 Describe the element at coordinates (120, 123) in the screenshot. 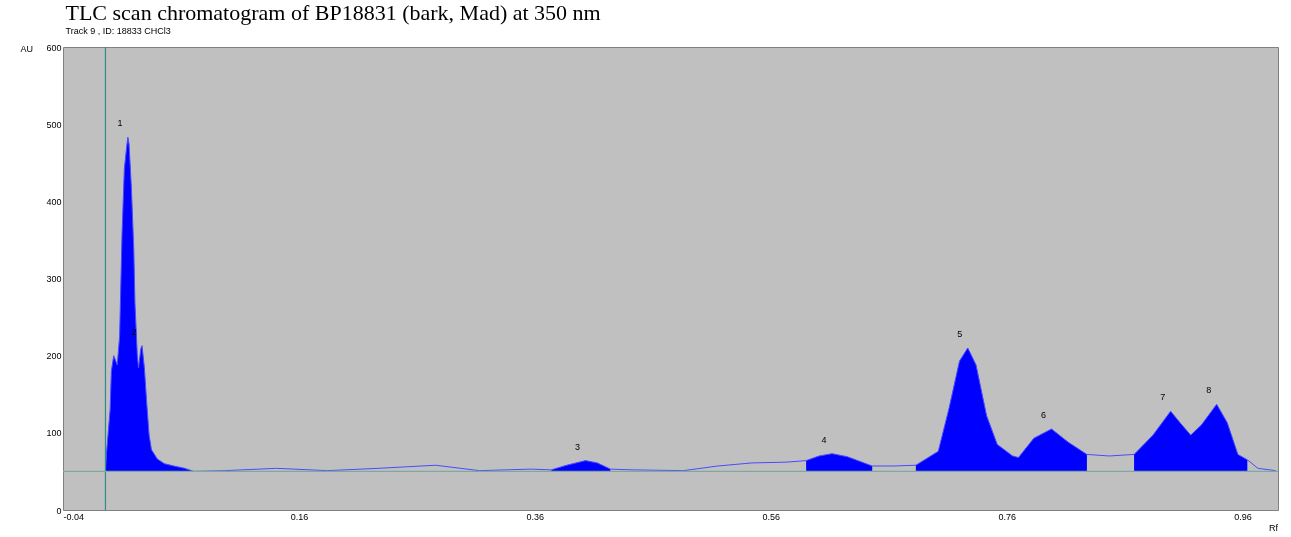

I see `annotation: 1` at that location.